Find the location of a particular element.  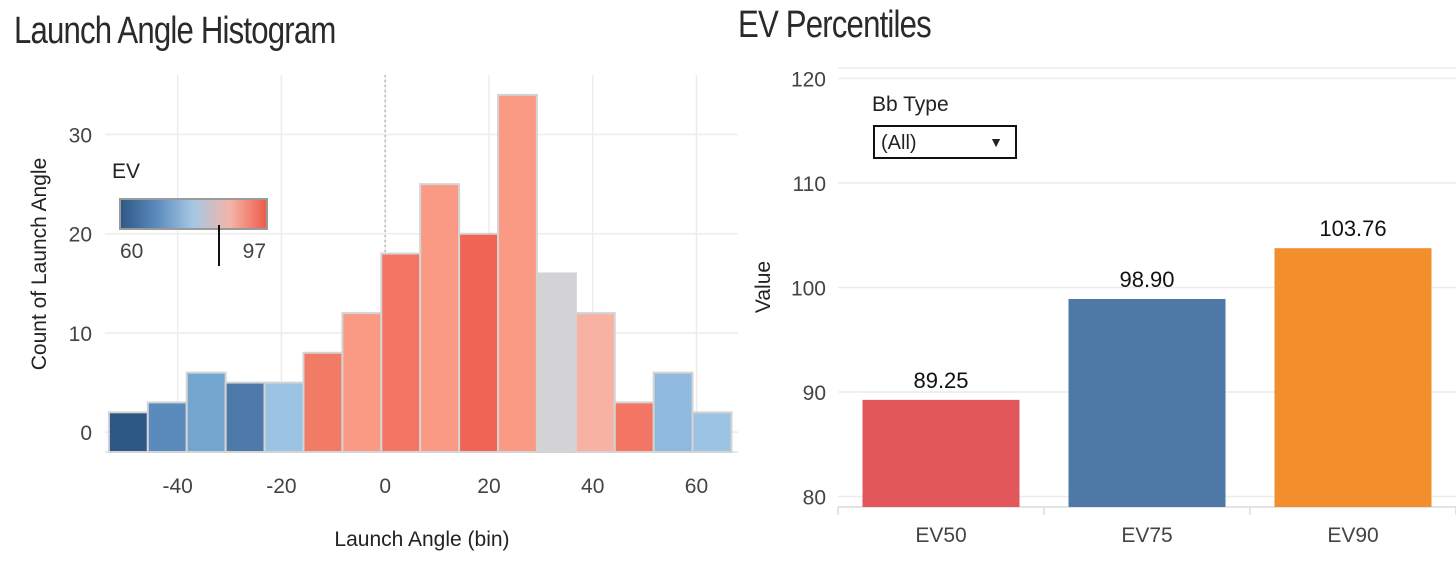

bb-type-label: Bb Type is located at coordinates (910, 104).